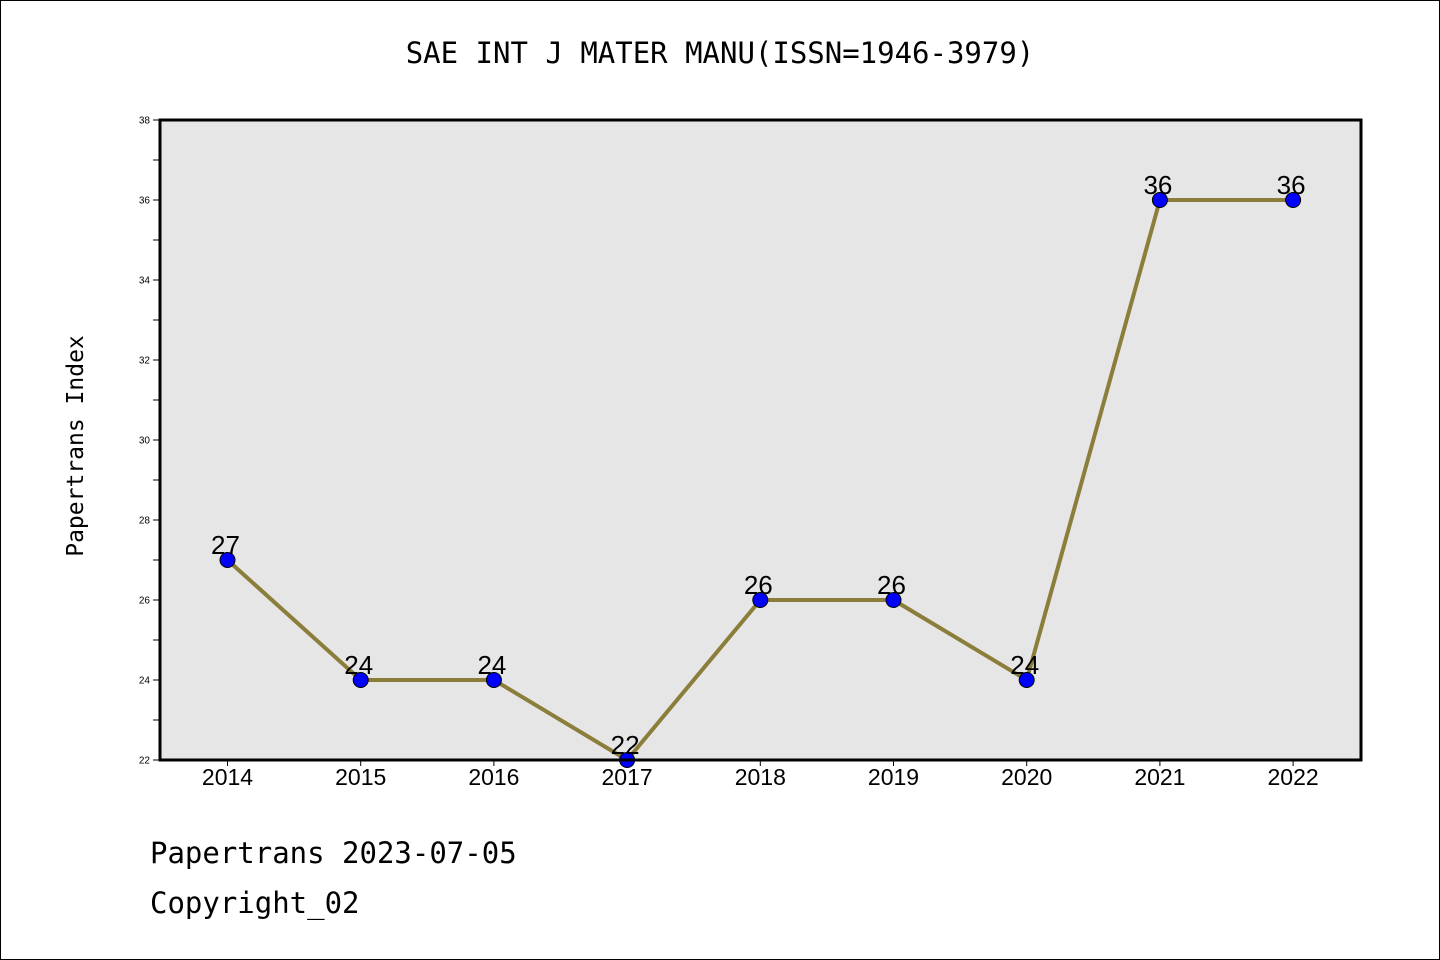 The height and width of the screenshot is (960, 1440). Describe the element at coordinates (493, 680) in the screenshot. I see `data-point-2016` at that location.